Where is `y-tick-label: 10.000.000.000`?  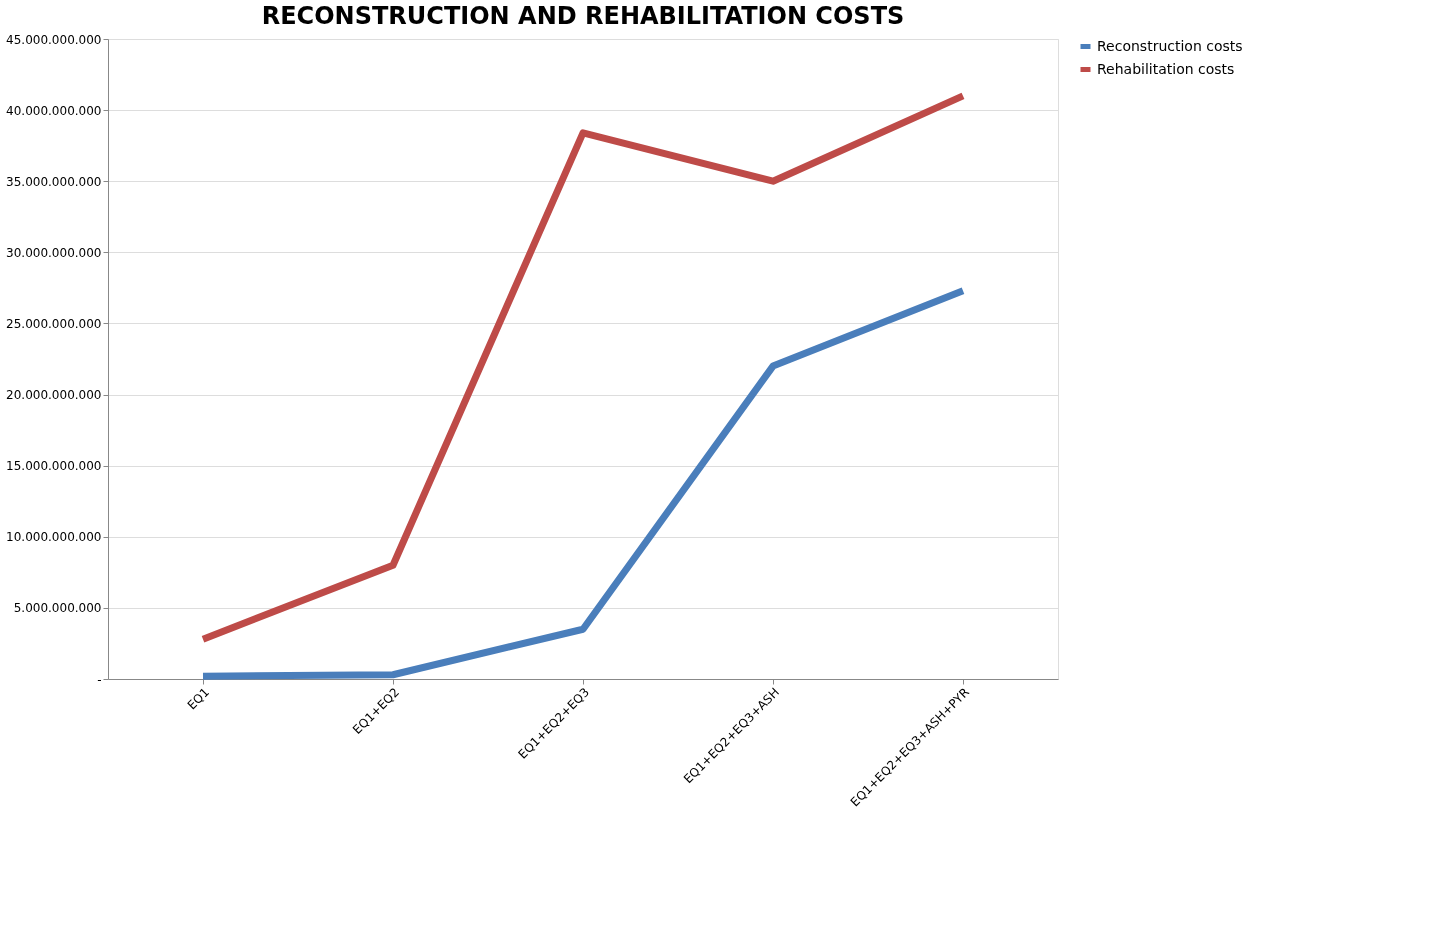
y-tick-label: 10.000.000.000 is located at coordinates (54, 537).